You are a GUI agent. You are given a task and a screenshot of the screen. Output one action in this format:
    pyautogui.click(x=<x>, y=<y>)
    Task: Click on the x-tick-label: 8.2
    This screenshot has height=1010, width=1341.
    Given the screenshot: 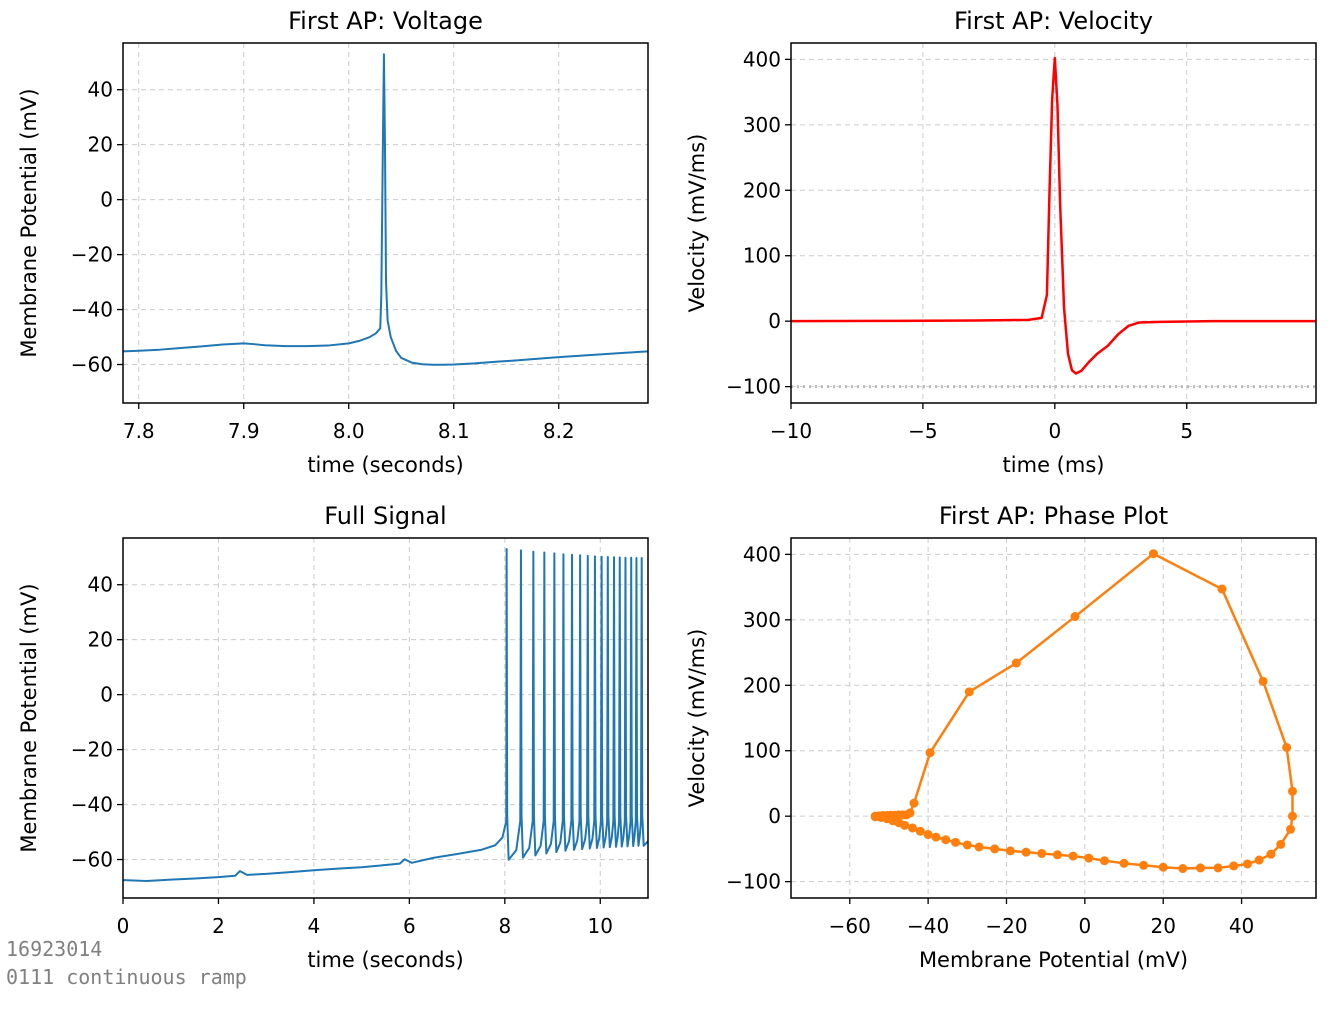 What is the action you would take?
    pyautogui.click(x=559, y=431)
    